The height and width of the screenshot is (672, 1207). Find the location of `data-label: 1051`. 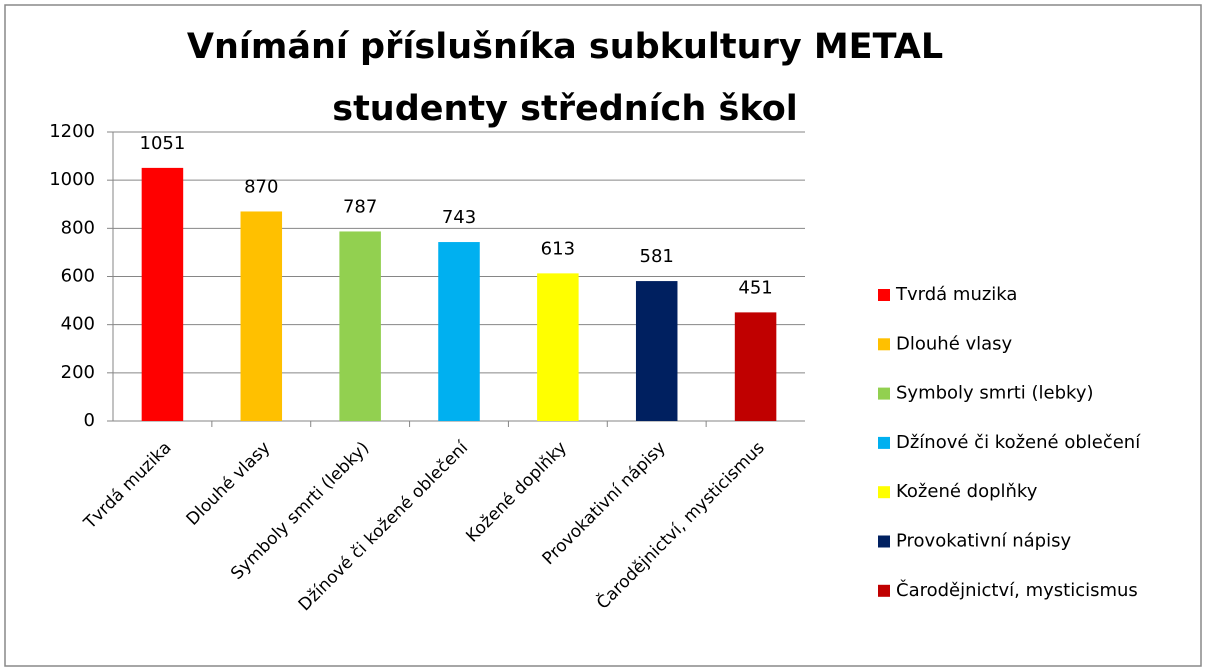

data-label: 1051 is located at coordinates (163, 143).